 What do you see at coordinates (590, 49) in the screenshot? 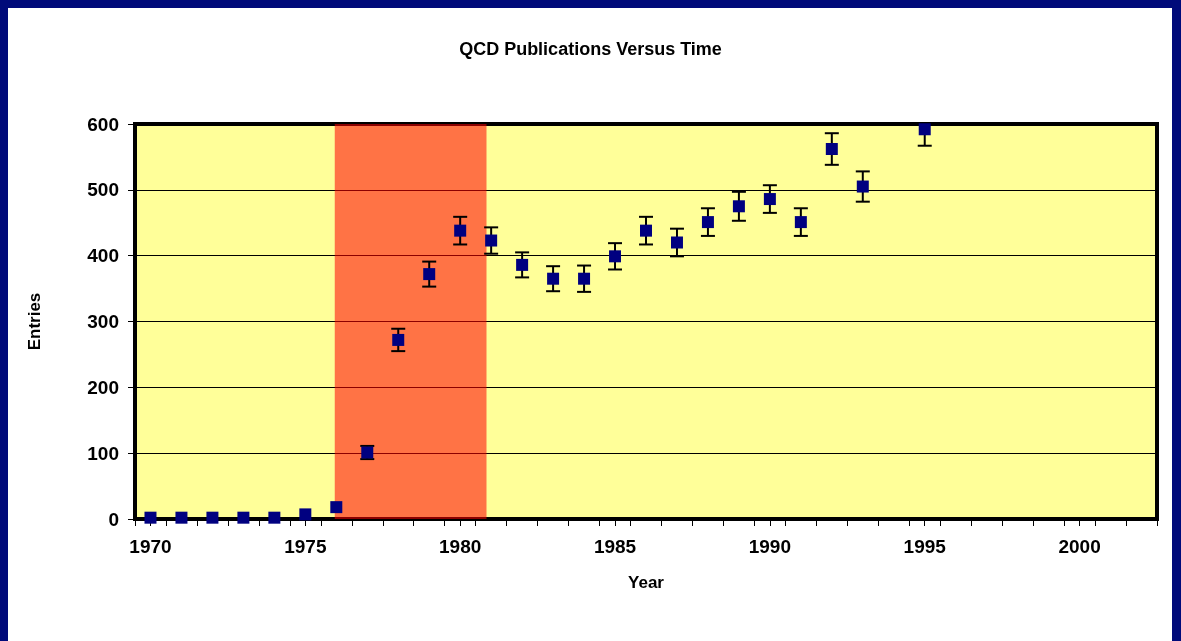
I see `chart-title: QCD Publications Versus Time` at bounding box center [590, 49].